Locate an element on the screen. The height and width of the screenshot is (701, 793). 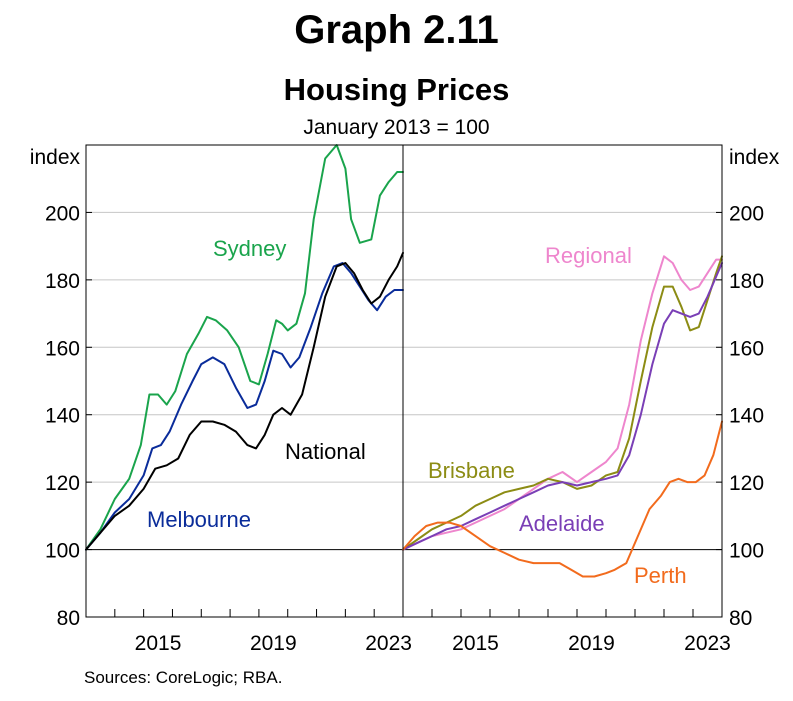
y-tick-label-right: 140 is located at coordinates (746, 416).